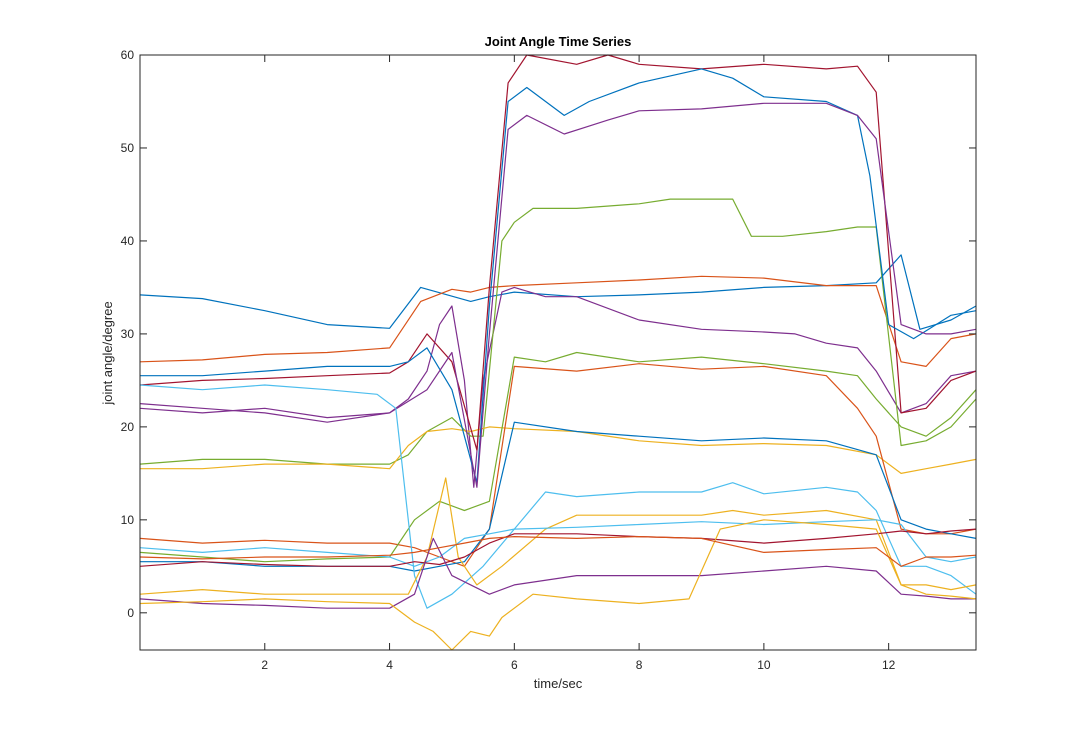  Describe the element at coordinates (639, 665) in the screenshot. I see `x-tick-label: 8` at that location.